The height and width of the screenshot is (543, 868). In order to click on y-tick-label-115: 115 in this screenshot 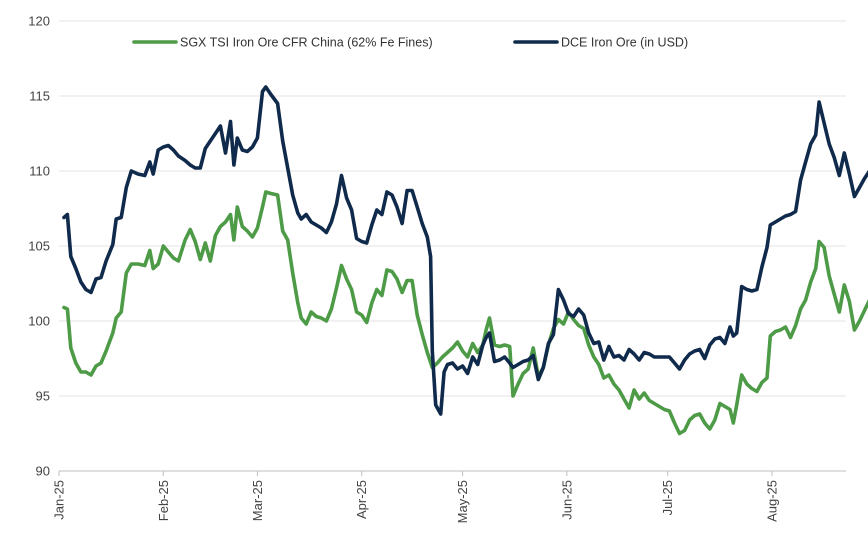, I will do `click(39, 96)`.